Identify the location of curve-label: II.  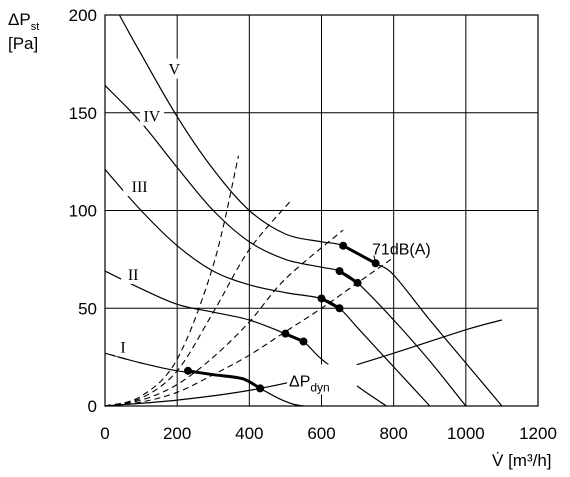
(133, 275).